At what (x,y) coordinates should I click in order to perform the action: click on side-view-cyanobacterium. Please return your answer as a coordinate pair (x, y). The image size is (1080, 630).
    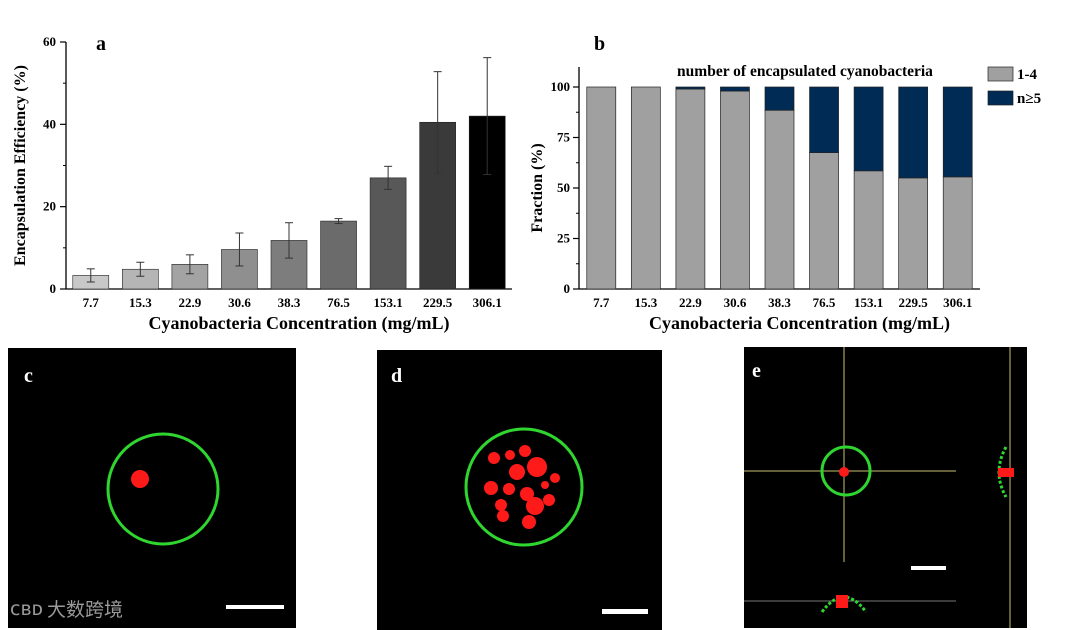
    Looking at the image, I should click on (1006, 472).